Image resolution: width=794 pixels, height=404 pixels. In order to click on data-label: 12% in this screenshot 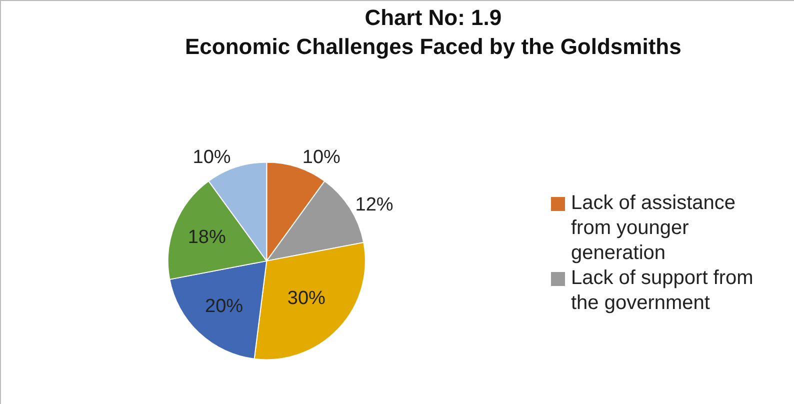, I will do `click(374, 205)`.